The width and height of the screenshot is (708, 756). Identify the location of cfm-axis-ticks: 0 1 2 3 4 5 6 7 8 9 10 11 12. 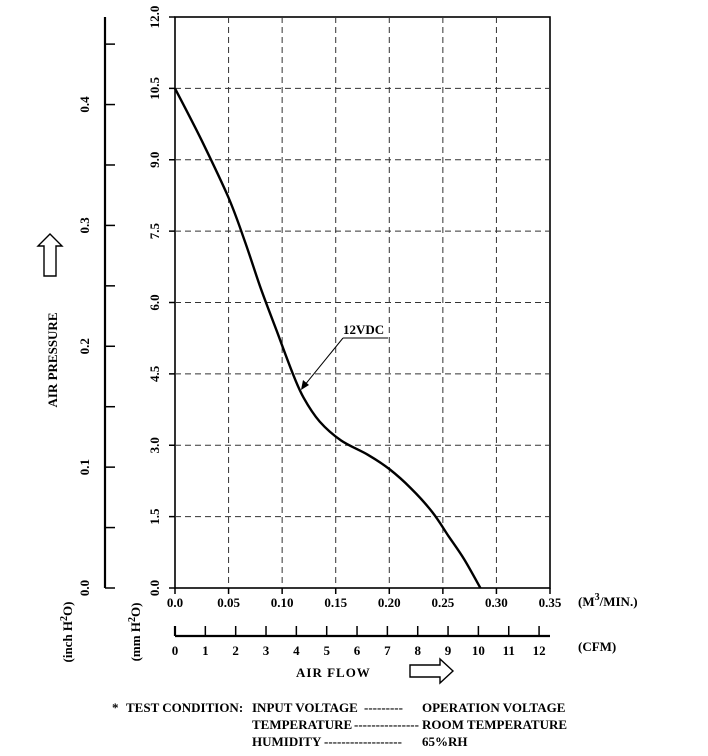
(359, 642).